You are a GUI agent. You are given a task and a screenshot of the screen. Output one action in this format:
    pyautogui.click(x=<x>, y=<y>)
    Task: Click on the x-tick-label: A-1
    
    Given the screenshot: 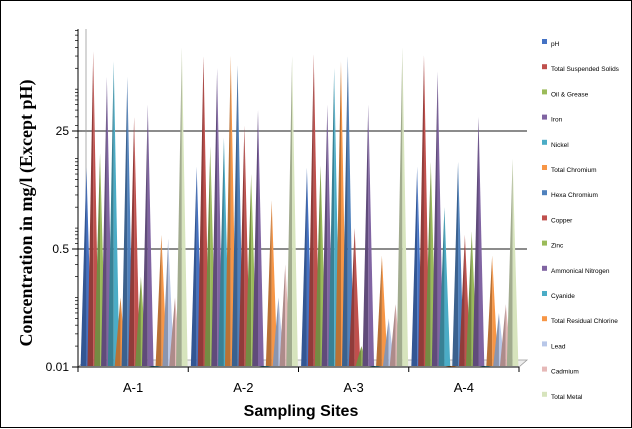 What is the action you would take?
    pyautogui.click(x=133, y=387)
    